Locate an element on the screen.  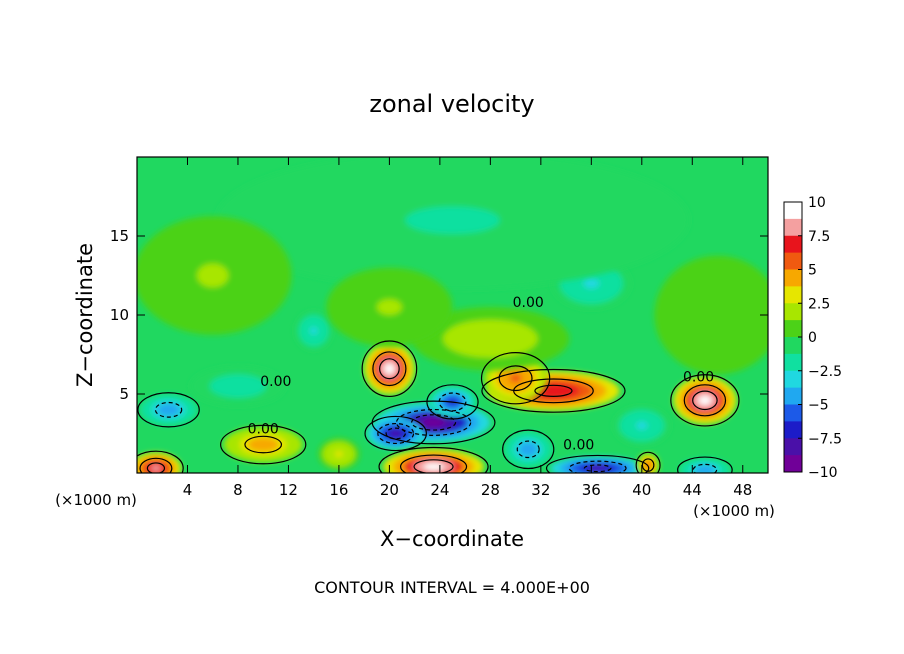
contour-lines is located at coordinates (438, 406).